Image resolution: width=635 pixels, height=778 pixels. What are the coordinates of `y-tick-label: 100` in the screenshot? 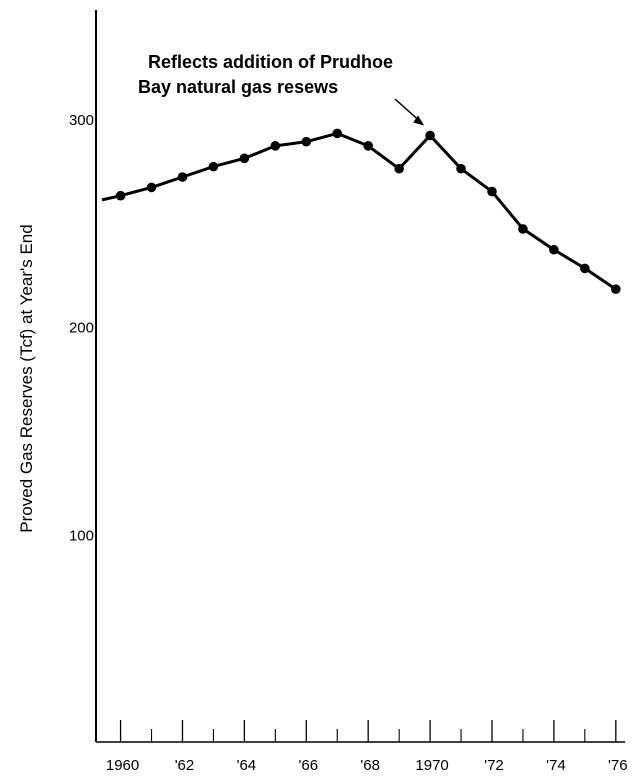 It's located at (81, 535).